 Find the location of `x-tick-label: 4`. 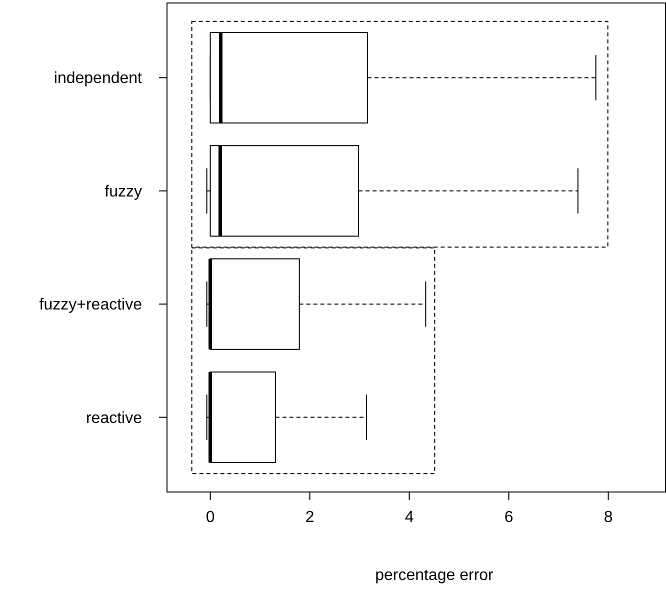

x-tick-label: 4 is located at coordinates (409, 517).